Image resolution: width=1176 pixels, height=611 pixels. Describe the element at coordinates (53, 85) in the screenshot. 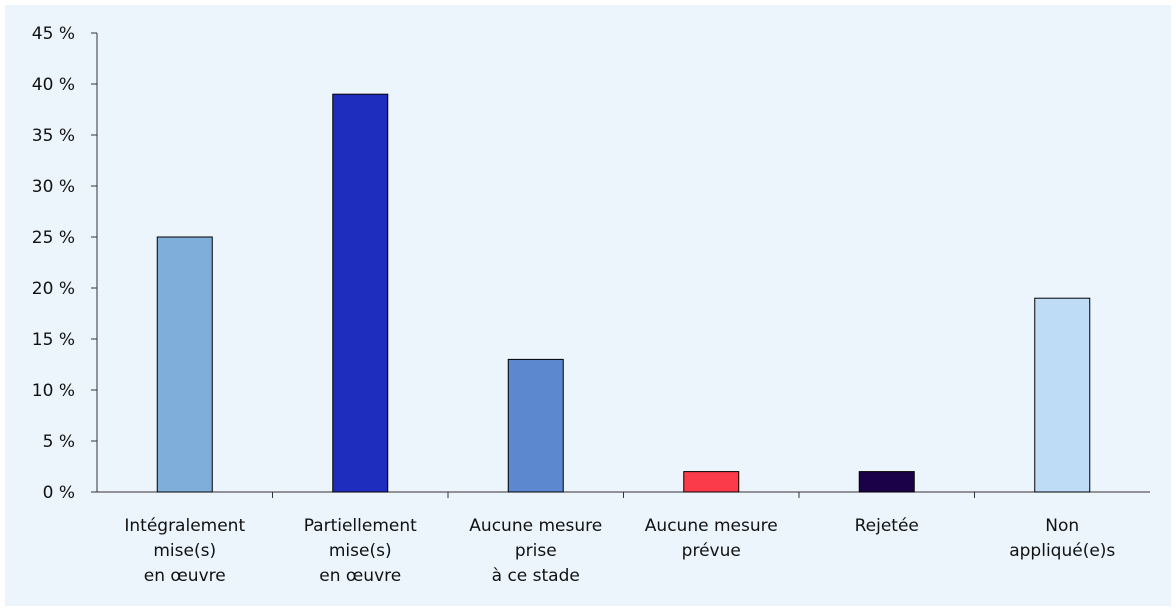

I see `y-tick-label: 40 %` at that location.